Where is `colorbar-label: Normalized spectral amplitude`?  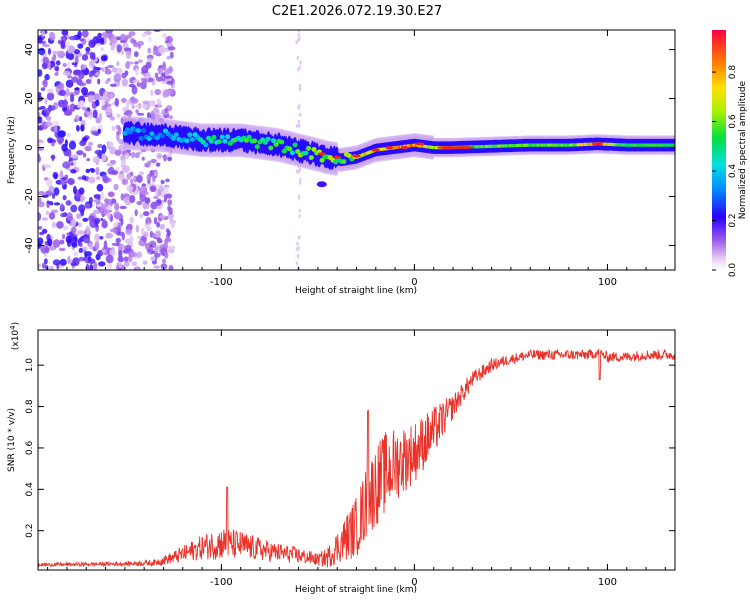 colorbar-label: Normalized spectral amplitude is located at coordinates (743, 149).